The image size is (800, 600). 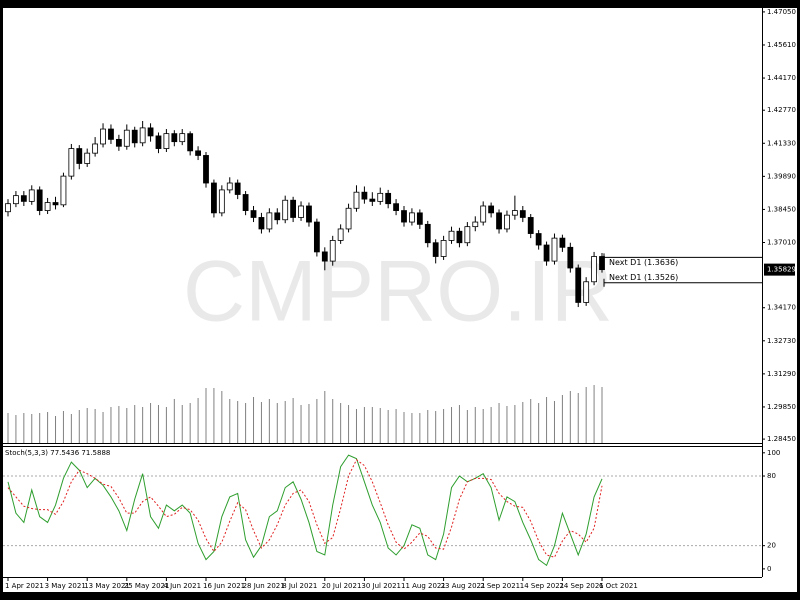 I want to click on time-label: 4 Jun 2021, so click(x=182, y=586).